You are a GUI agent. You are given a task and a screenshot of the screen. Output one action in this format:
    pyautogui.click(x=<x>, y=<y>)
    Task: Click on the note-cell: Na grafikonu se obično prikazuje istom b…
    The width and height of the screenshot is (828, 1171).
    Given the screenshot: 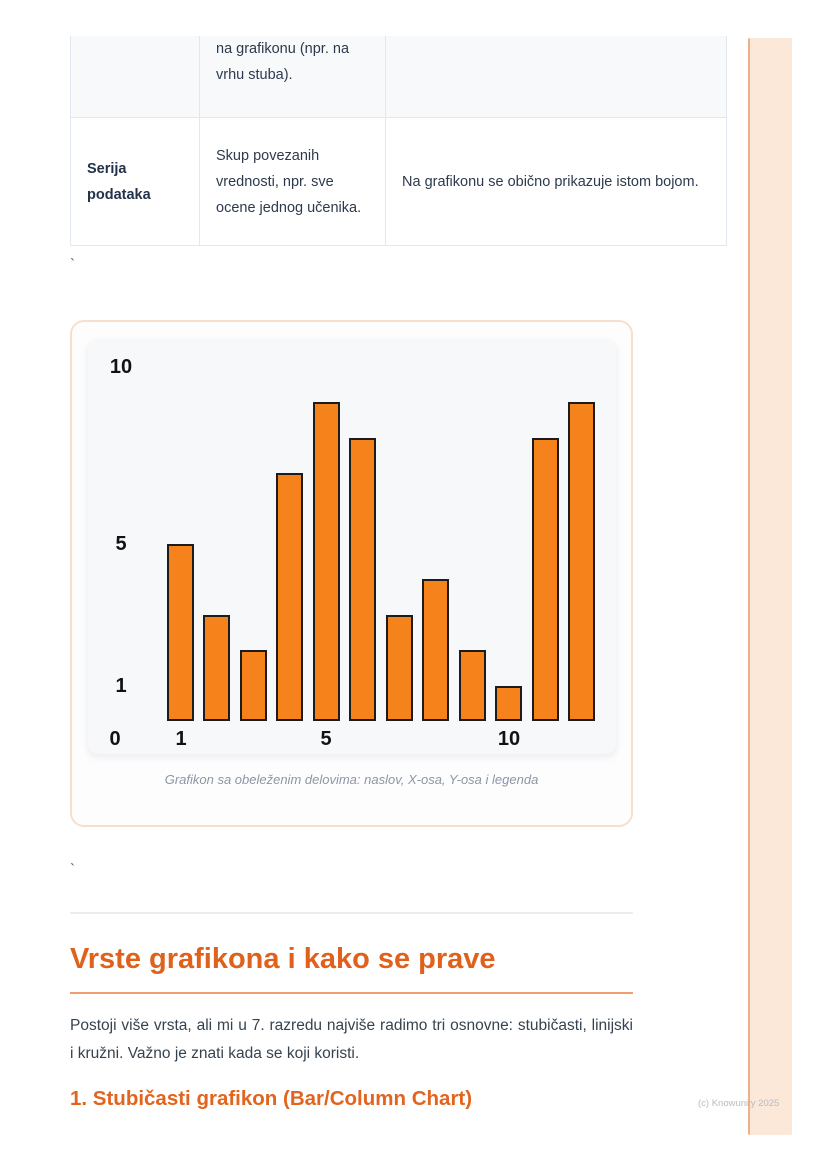 What is the action you would take?
    pyautogui.click(x=556, y=181)
    